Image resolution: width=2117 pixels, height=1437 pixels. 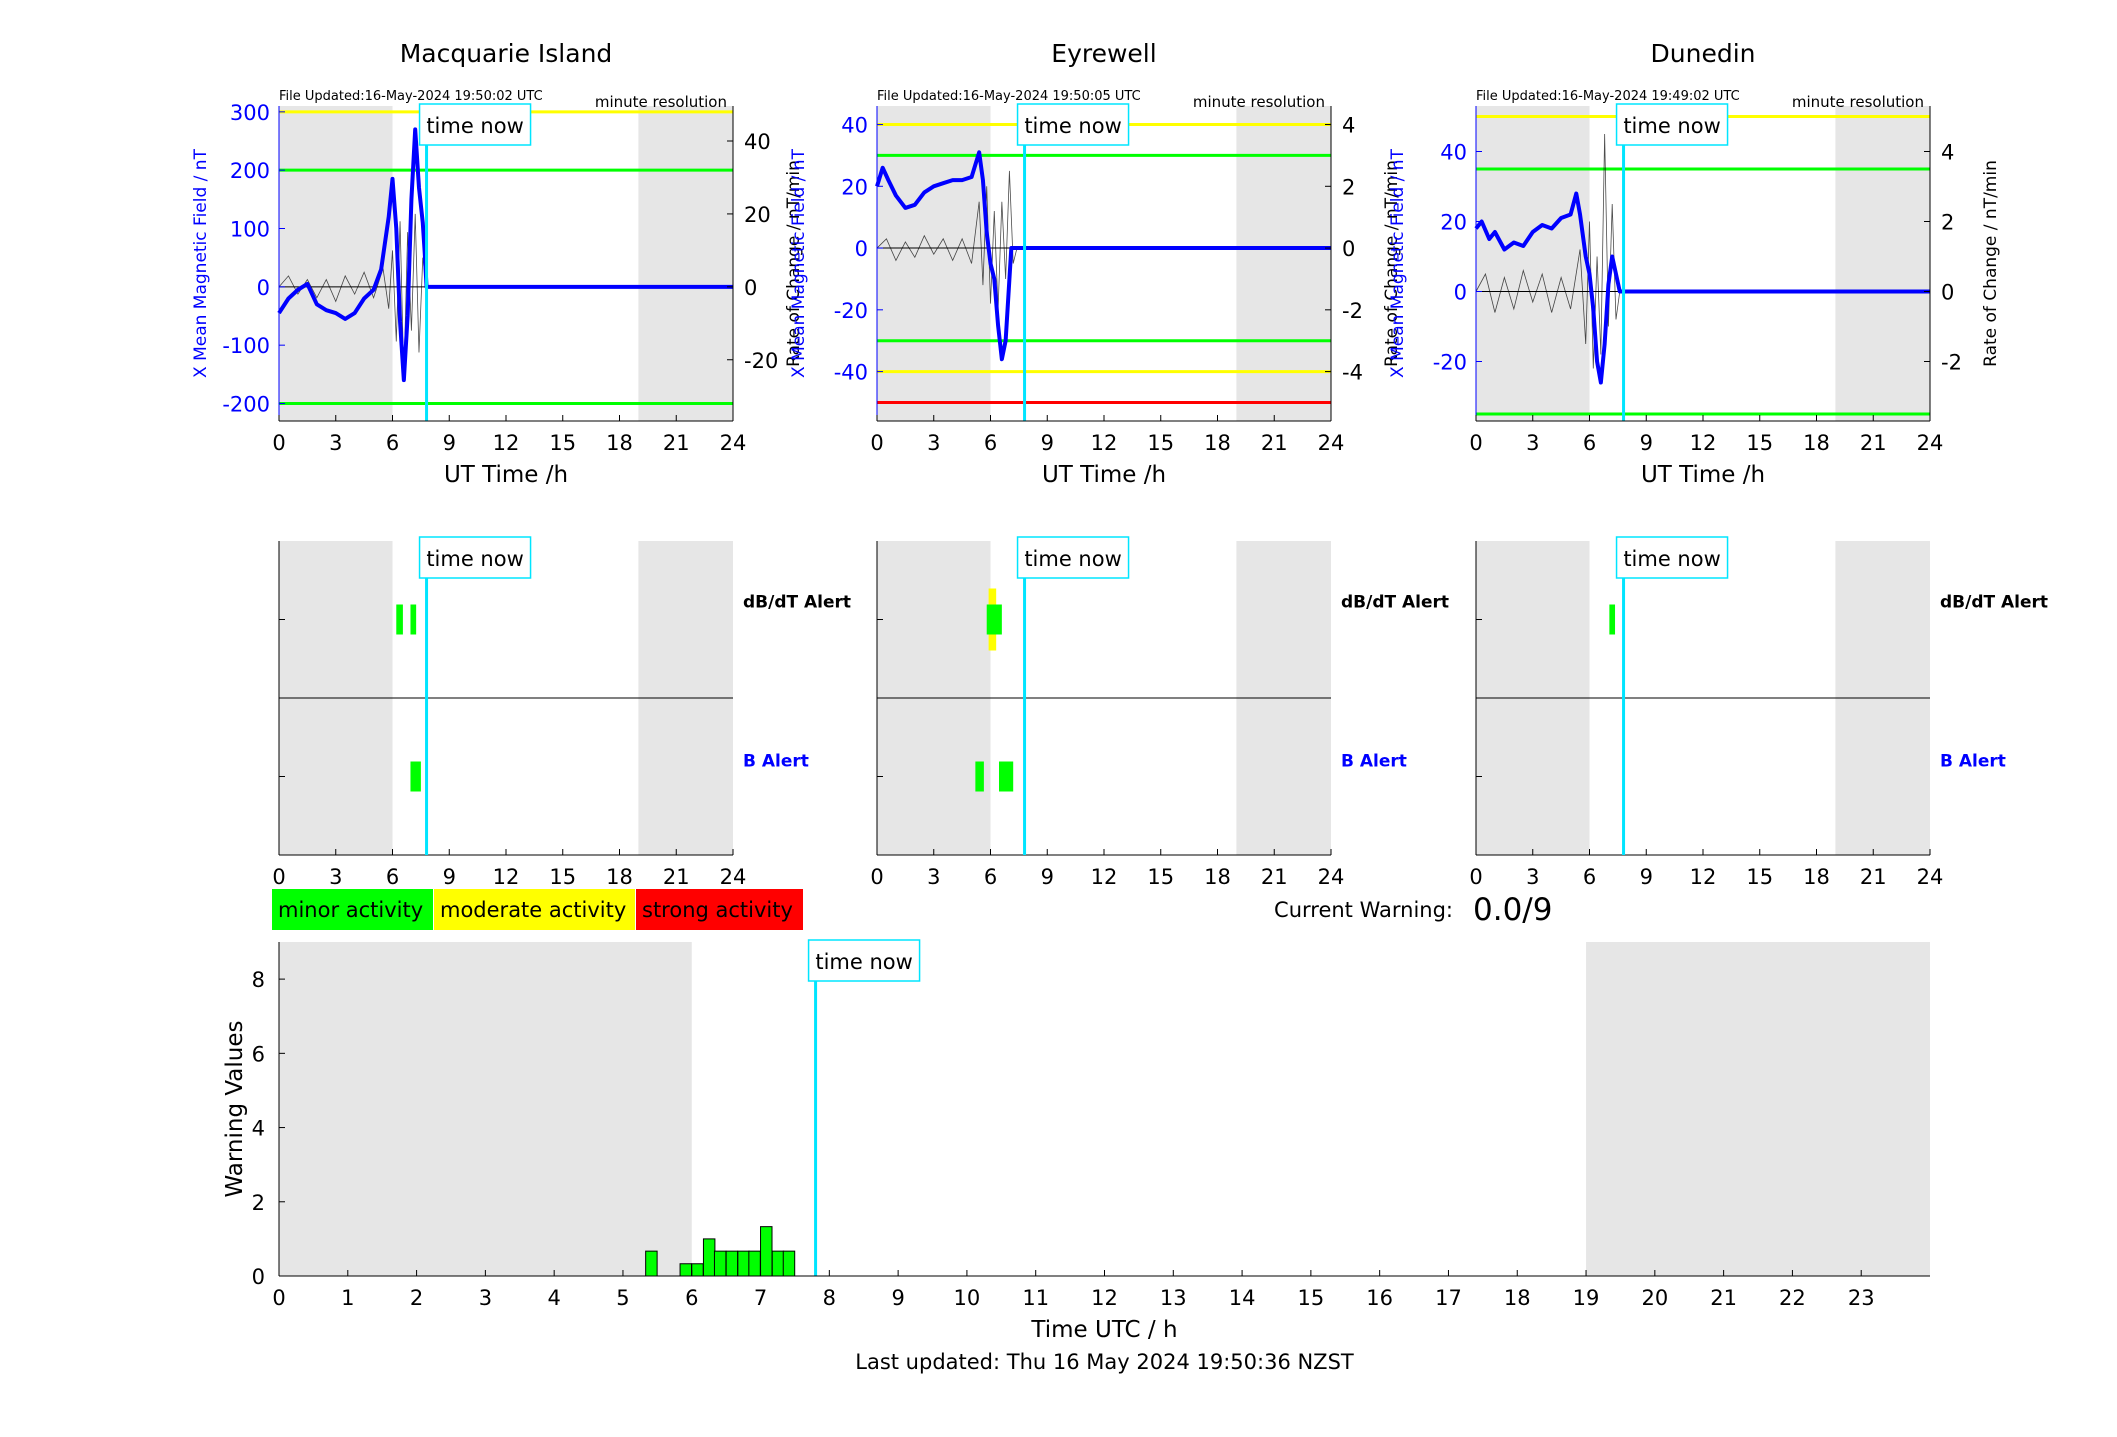 I want to click on x-tick-label: 13, so click(x=1173, y=1298).